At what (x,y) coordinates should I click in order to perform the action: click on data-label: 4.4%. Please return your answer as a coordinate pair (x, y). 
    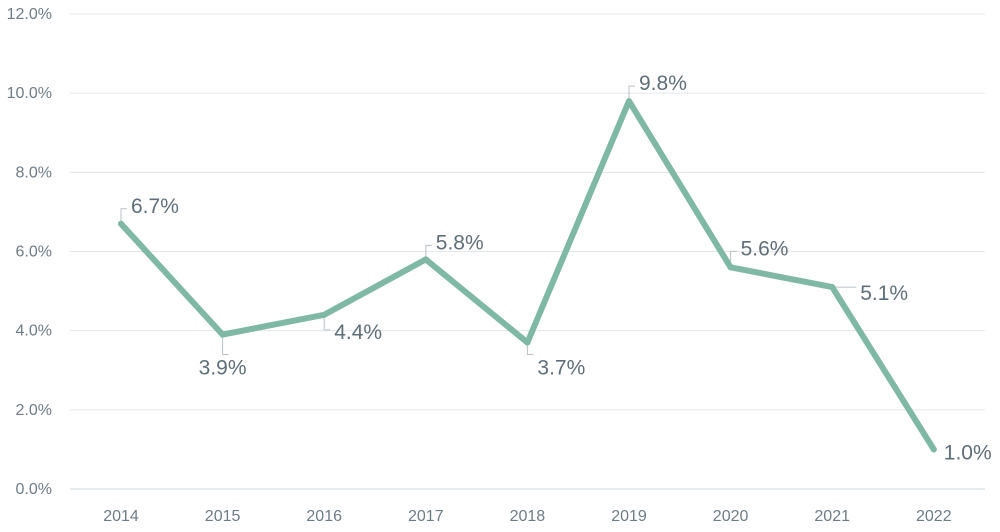
    Looking at the image, I should click on (358, 332).